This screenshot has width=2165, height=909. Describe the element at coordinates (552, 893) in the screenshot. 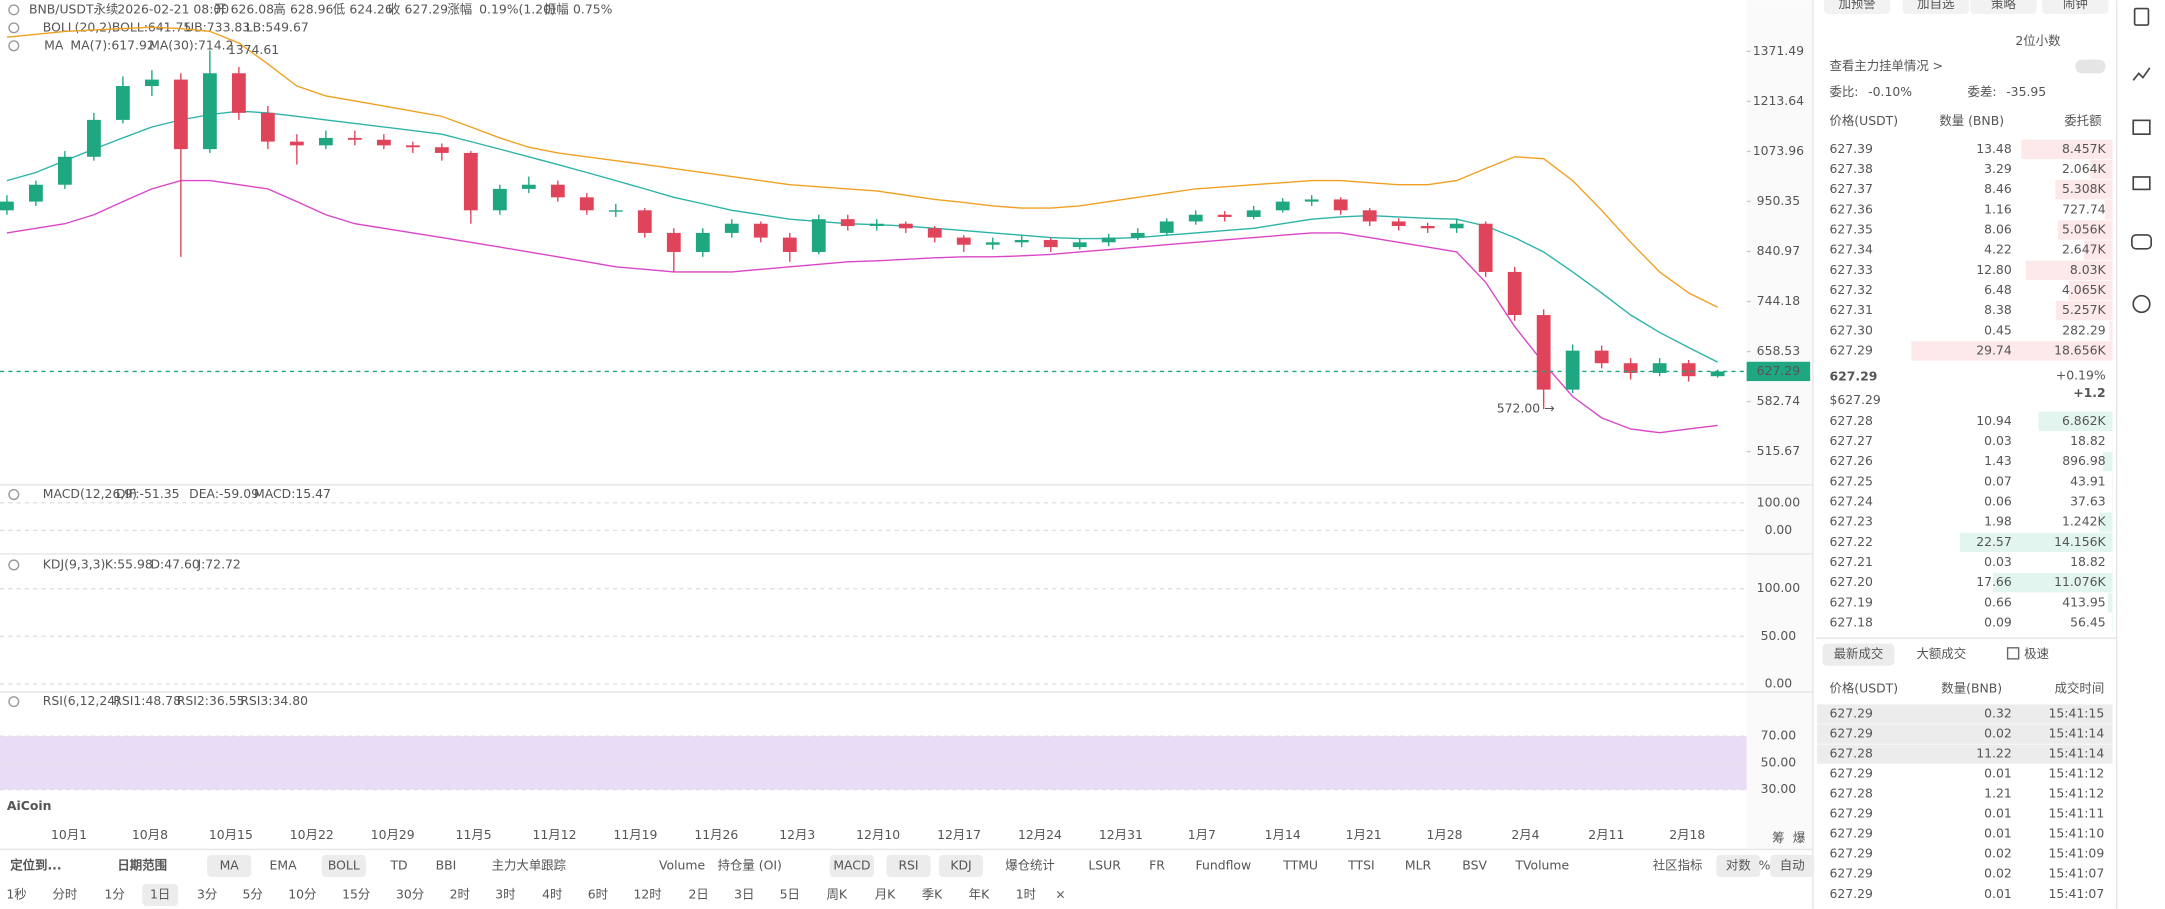

I see `interval-item: 4时` at that location.